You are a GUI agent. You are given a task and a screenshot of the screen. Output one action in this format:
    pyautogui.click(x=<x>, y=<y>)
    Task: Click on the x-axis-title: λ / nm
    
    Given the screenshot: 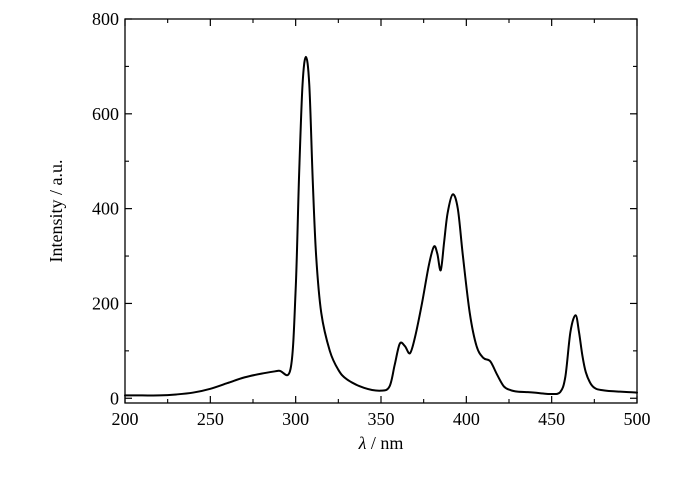 What is the action you would take?
    pyautogui.click(x=381, y=443)
    